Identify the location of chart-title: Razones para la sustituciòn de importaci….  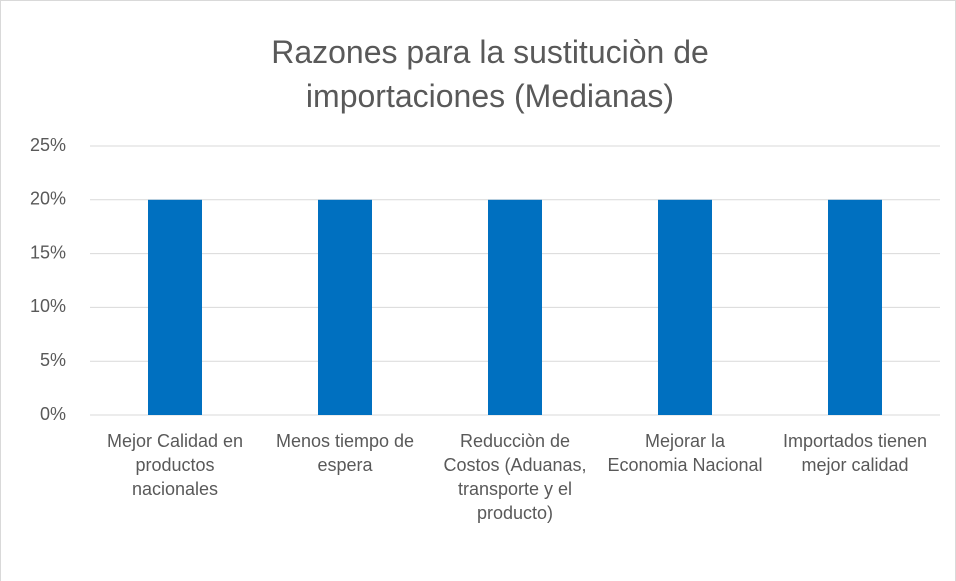
(490, 74).